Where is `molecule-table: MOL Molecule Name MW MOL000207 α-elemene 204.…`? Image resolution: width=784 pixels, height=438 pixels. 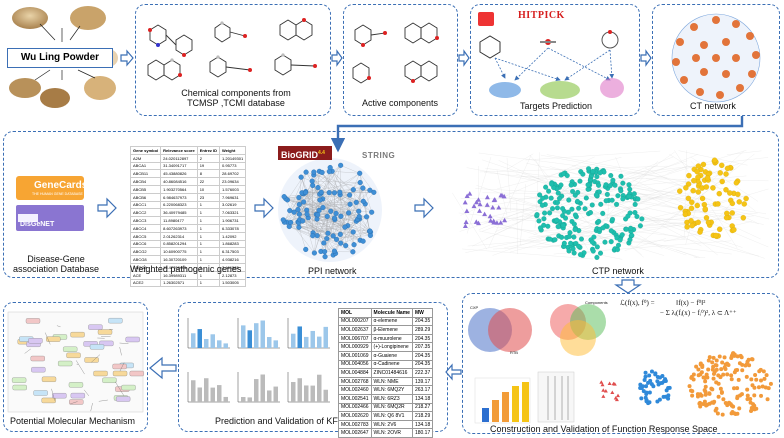 molecule-table: MOL Molecule Name MW MOL000207 α-elemene 204.… is located at coordinates (386, 373).